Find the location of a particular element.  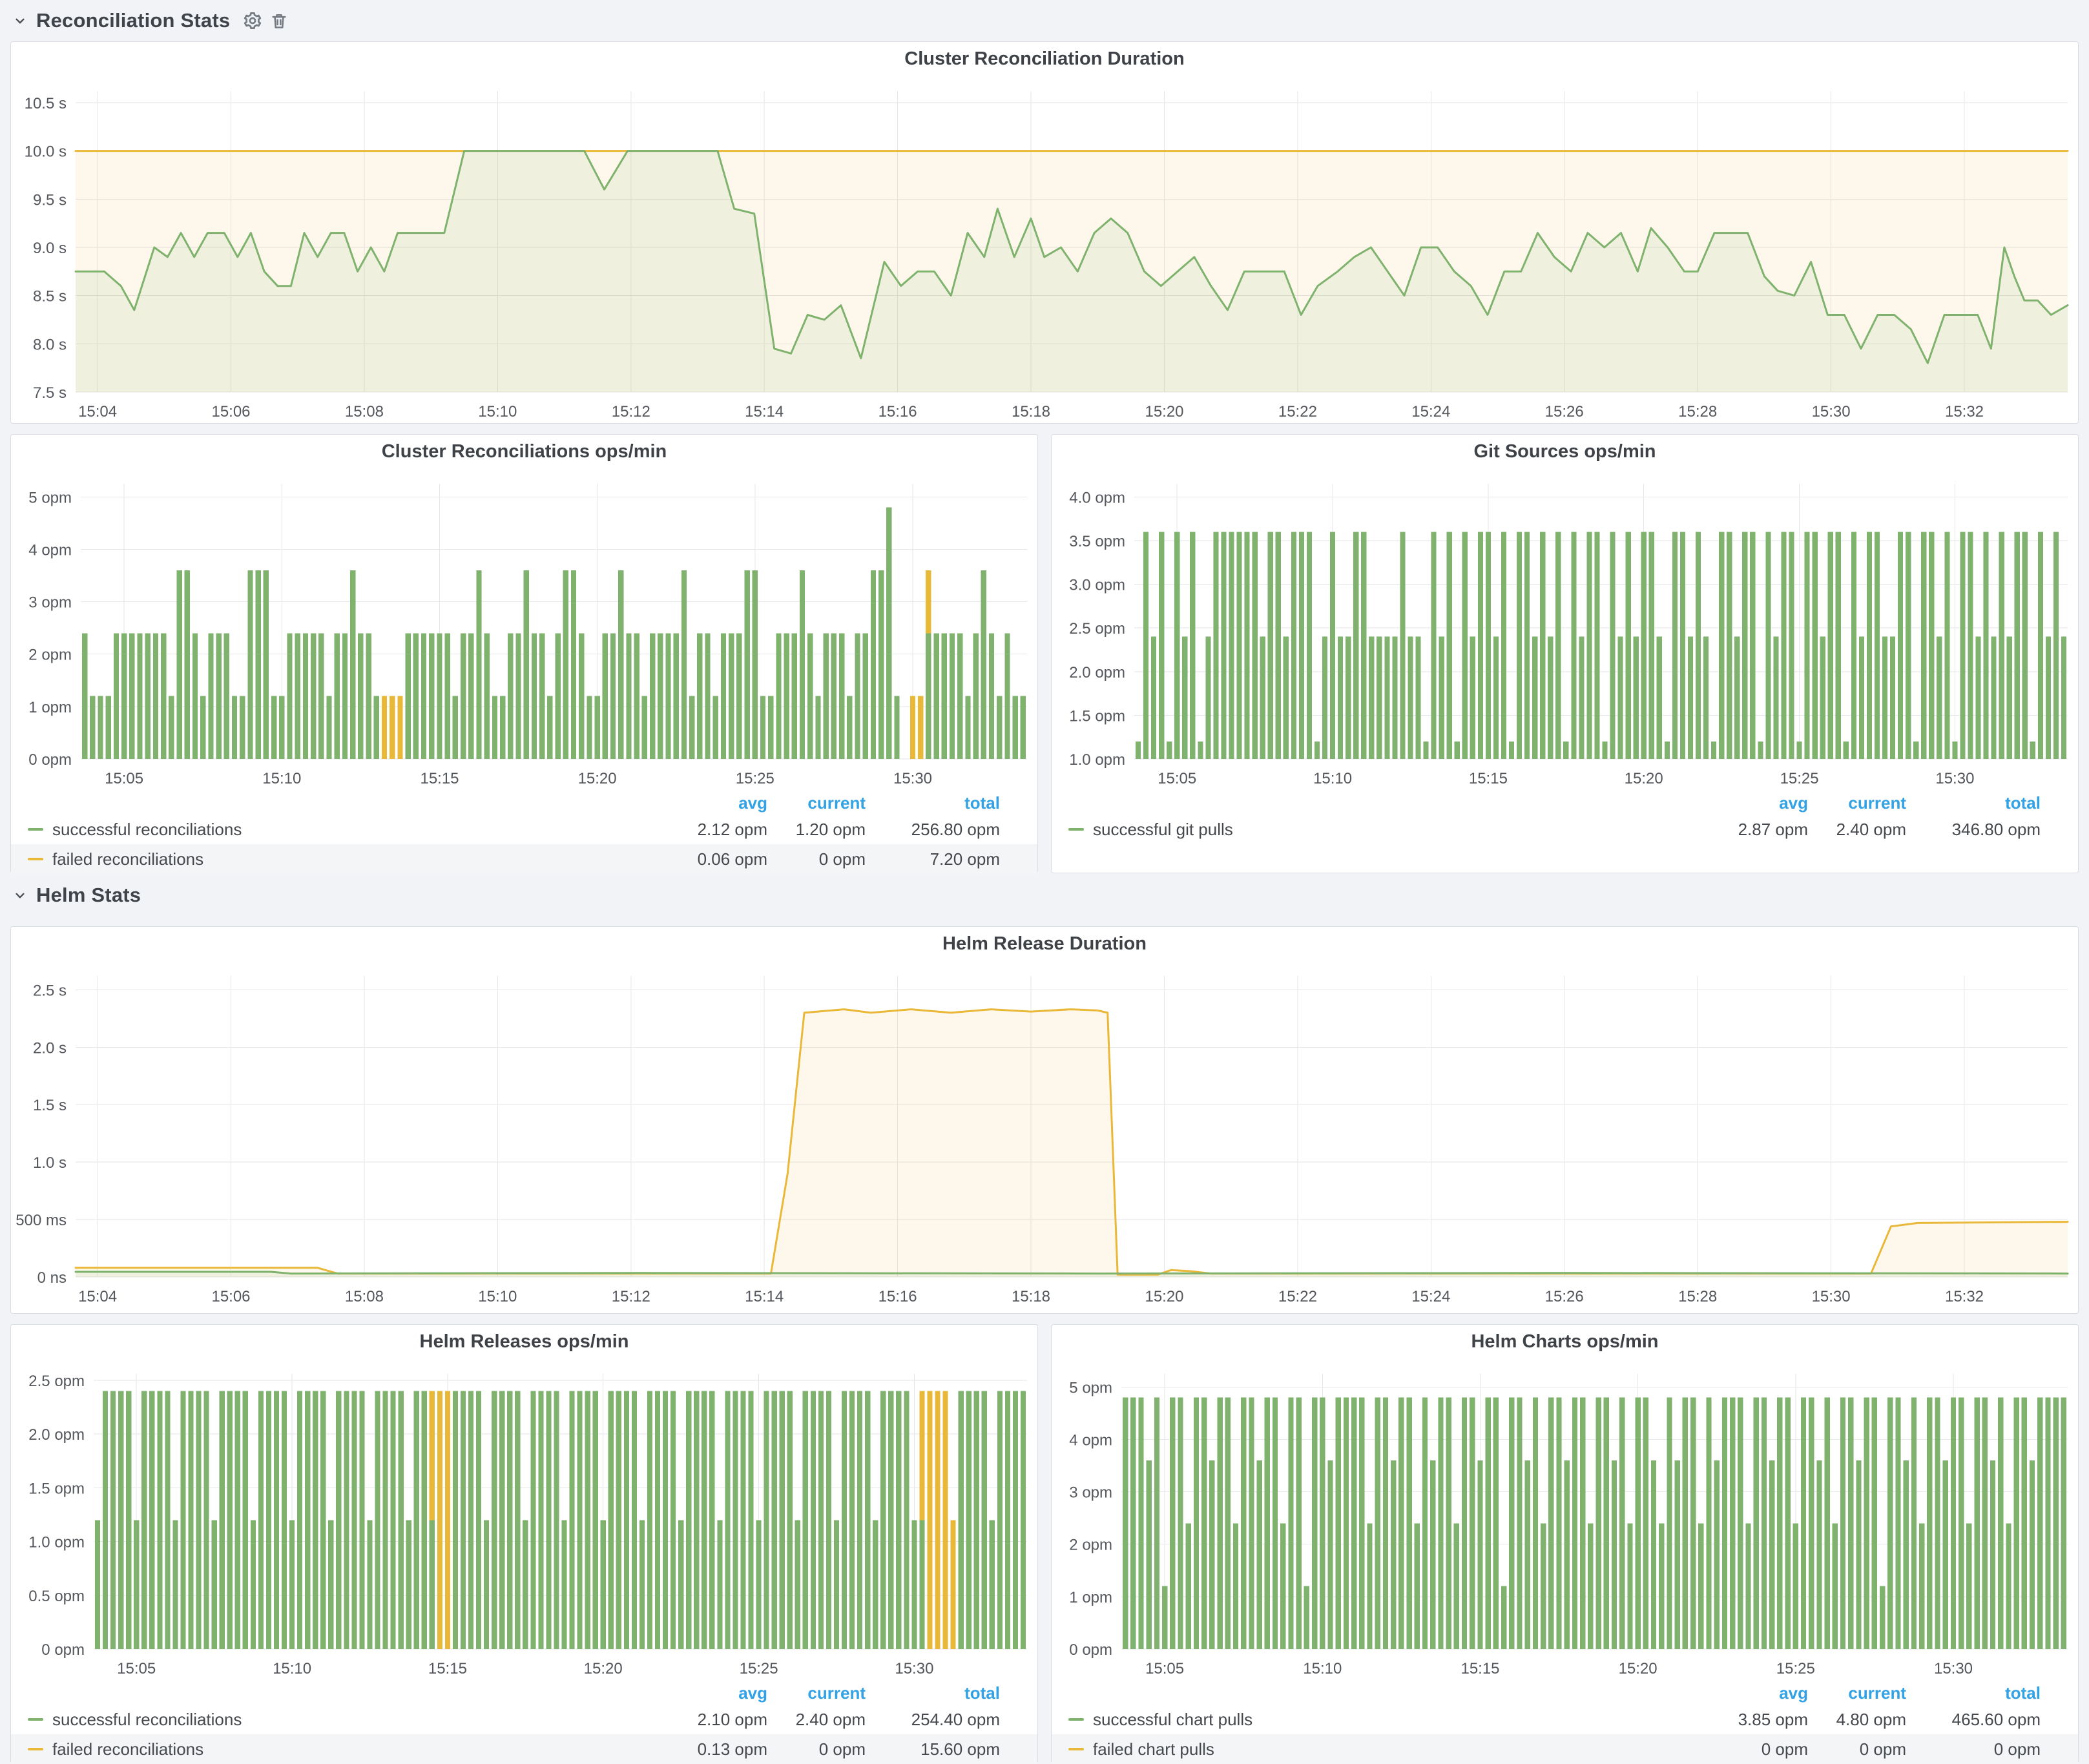

panel-title: Git Sources ops/min is located at coordinates (1564, 451).